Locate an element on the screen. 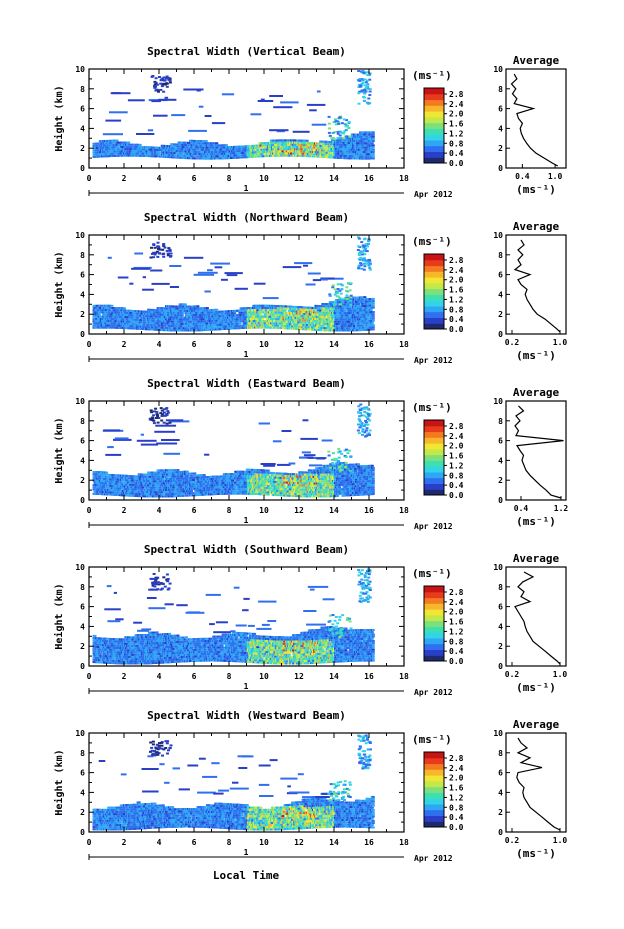  y-tick-label: 6 is located at coordinates (82, 109).